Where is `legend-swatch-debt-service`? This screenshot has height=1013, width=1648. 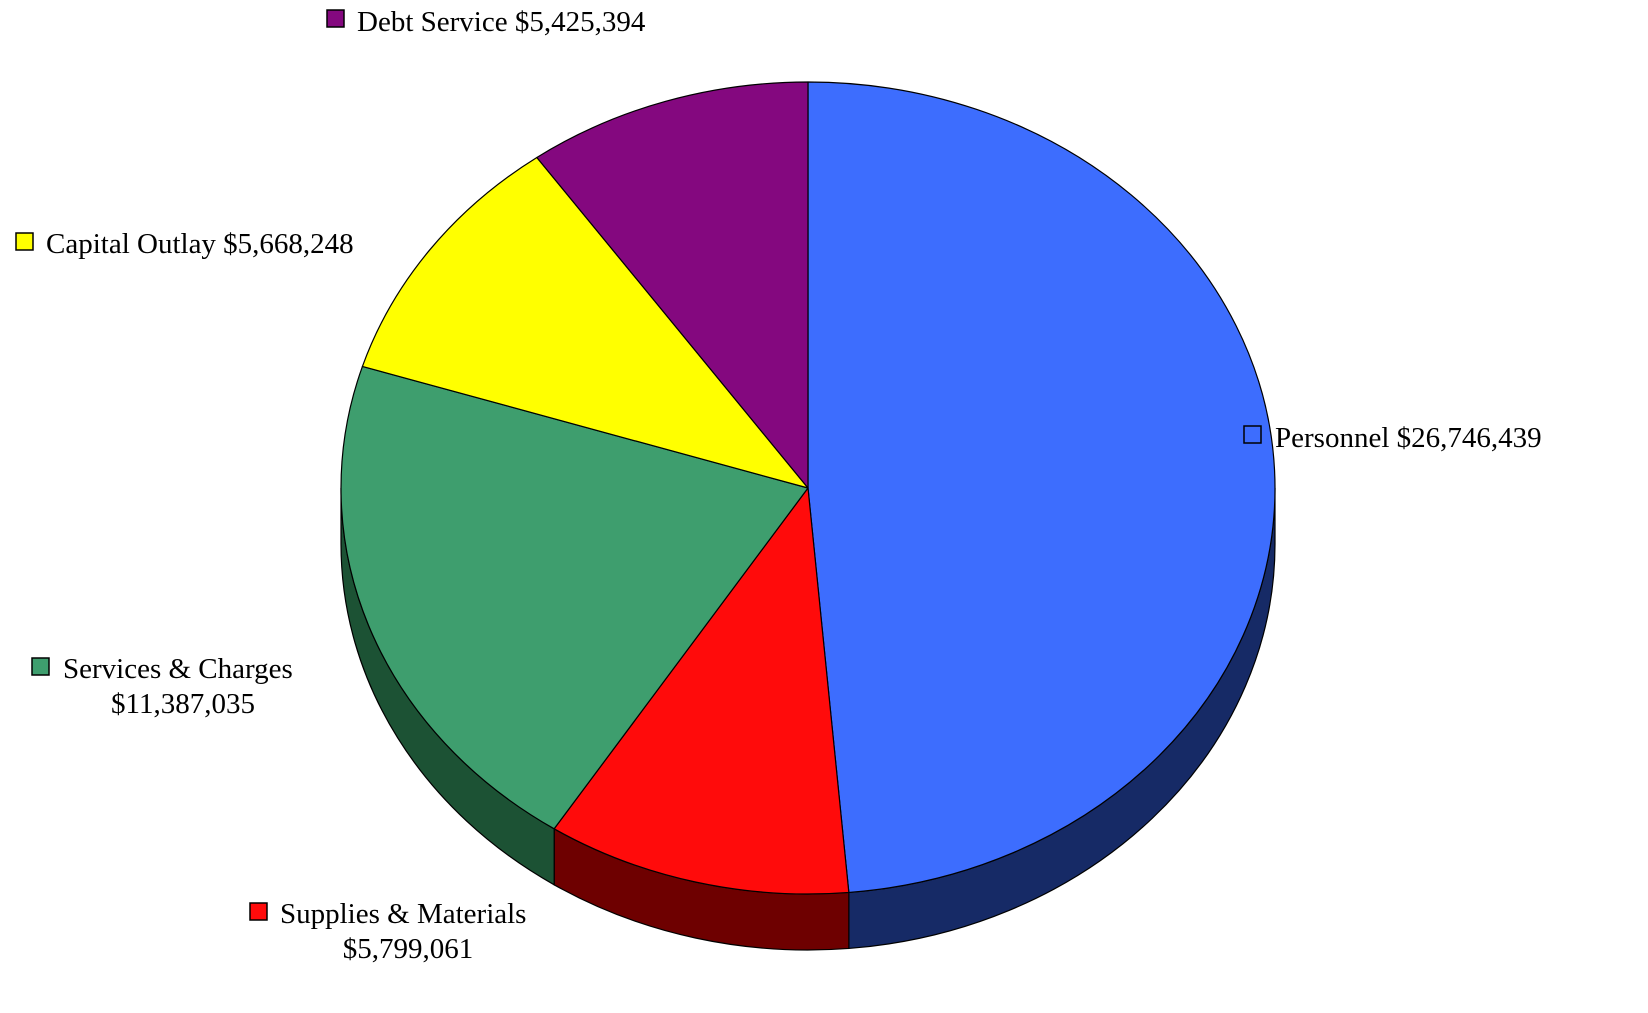
legend-swatch-debt-service is located at coordinates (335, 18).